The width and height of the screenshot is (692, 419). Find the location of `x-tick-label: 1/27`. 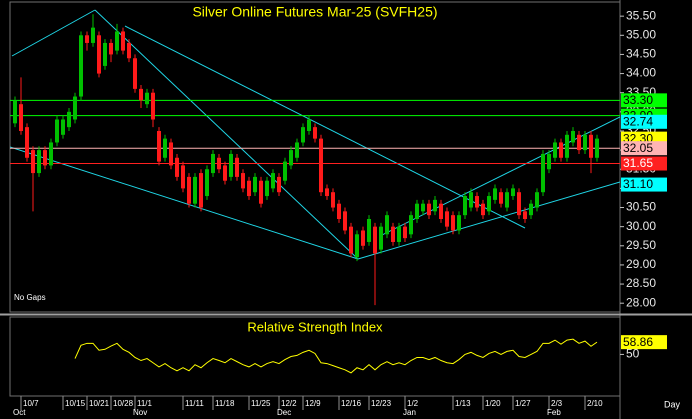

x-tick-label: 1/27 is located at coordinates (523, 403).